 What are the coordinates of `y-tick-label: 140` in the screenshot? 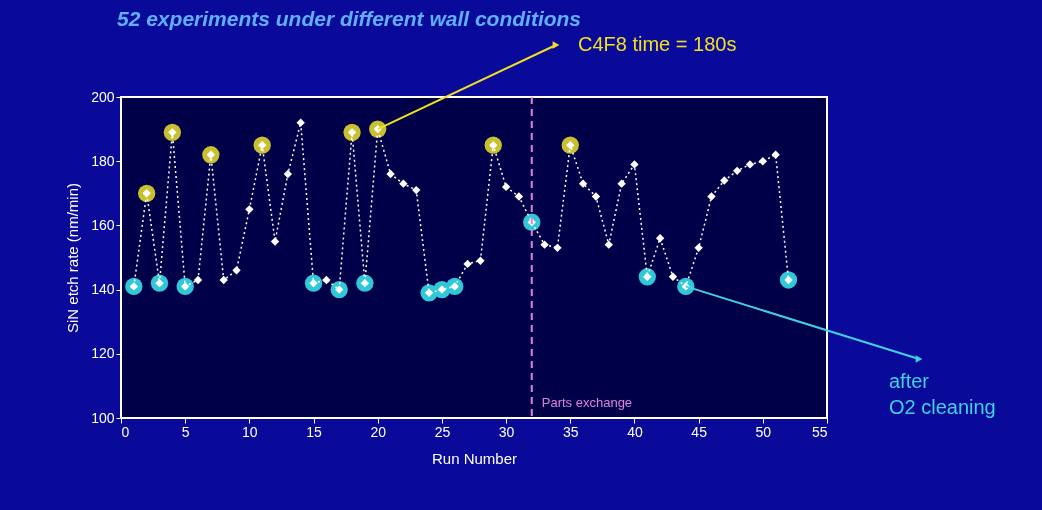 It's located at (103, 289).